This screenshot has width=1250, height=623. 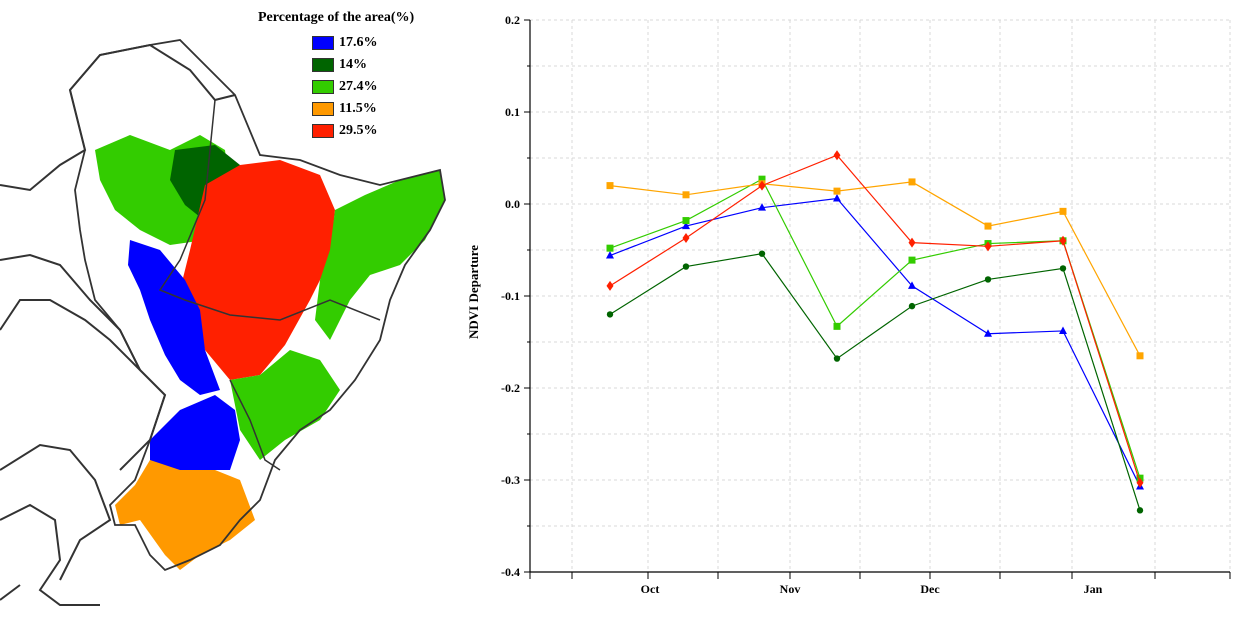 What do you see at coordinates (650, 589) in the screenshot?
I see `x-tick-label: Oct` at bounding box center [650, 589].